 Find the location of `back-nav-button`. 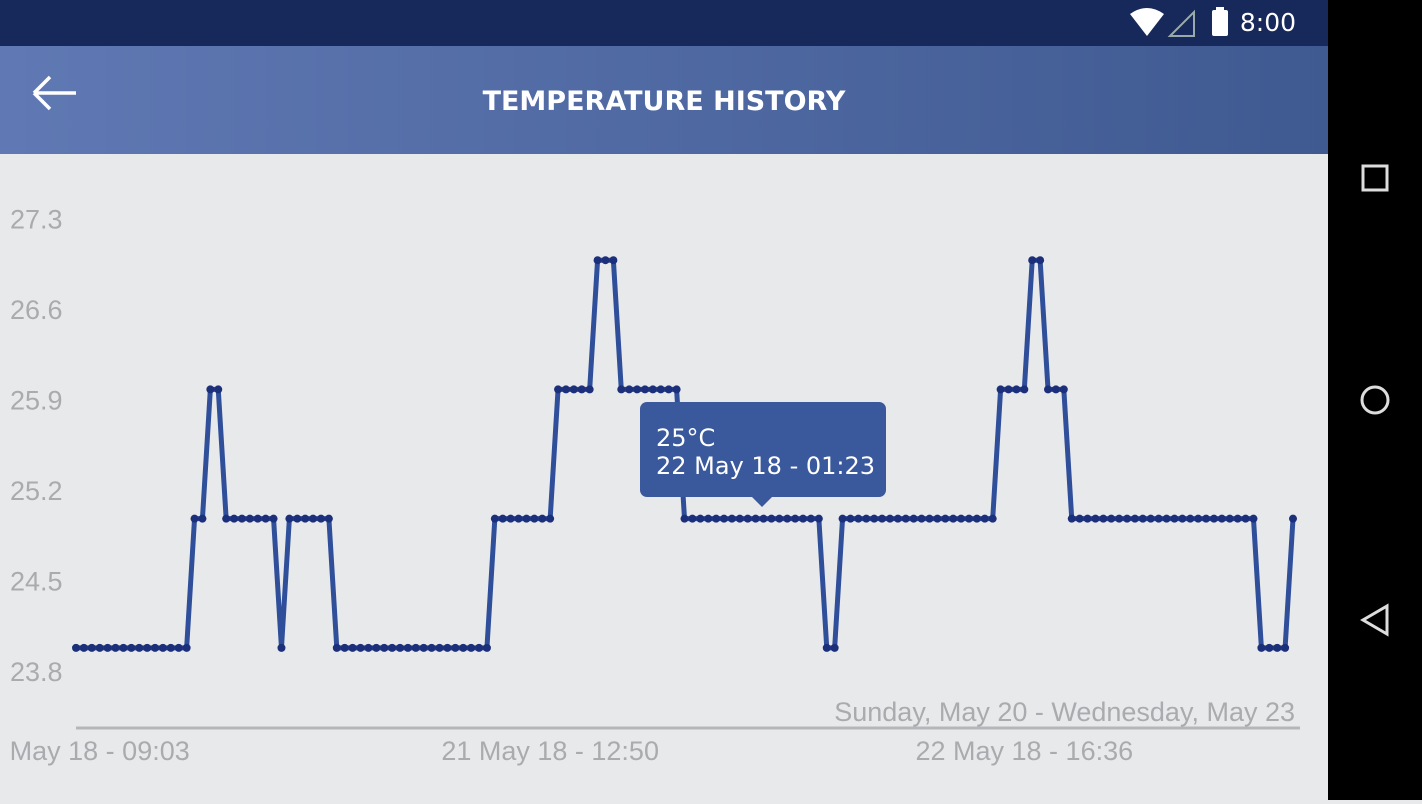

back-nav-button is located at coordinates (1374, 620).